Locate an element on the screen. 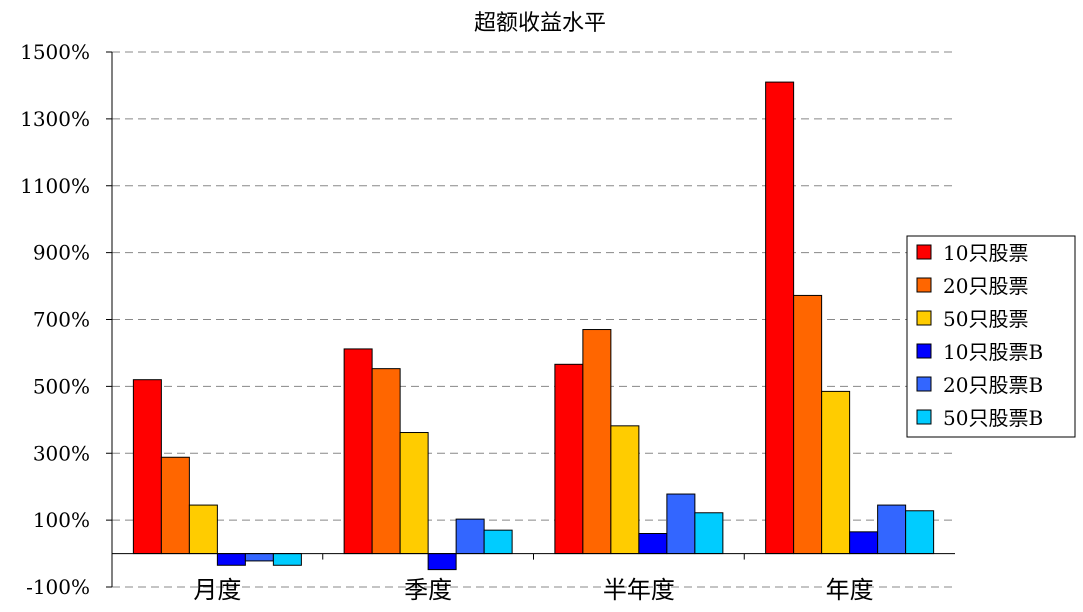 This screenshot has height=612, width=1083. y-tick-label: 1100% is located at coordinates (55, 186).